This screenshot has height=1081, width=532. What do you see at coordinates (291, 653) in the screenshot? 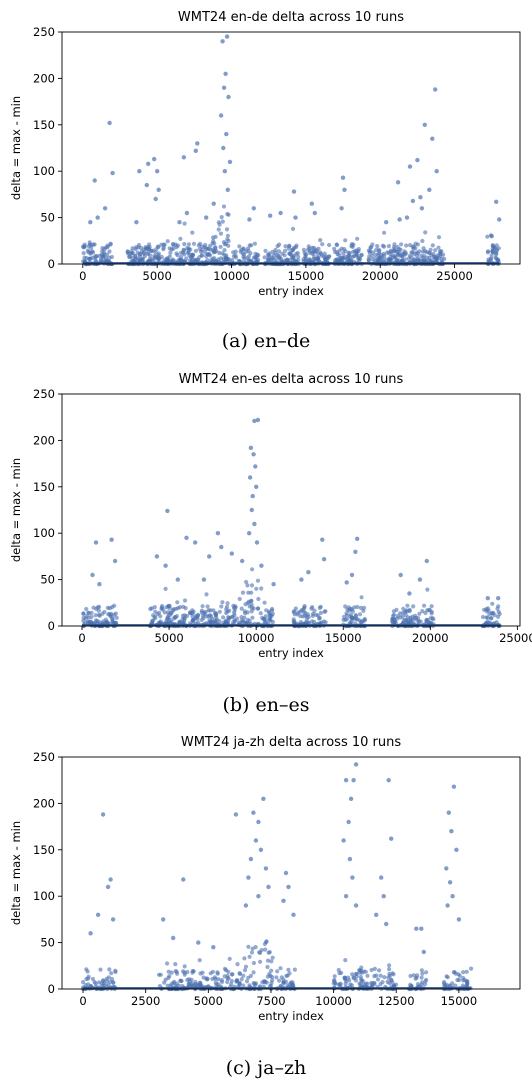
I see `x-axis-label: entry index` at bounding box center [291, 653].